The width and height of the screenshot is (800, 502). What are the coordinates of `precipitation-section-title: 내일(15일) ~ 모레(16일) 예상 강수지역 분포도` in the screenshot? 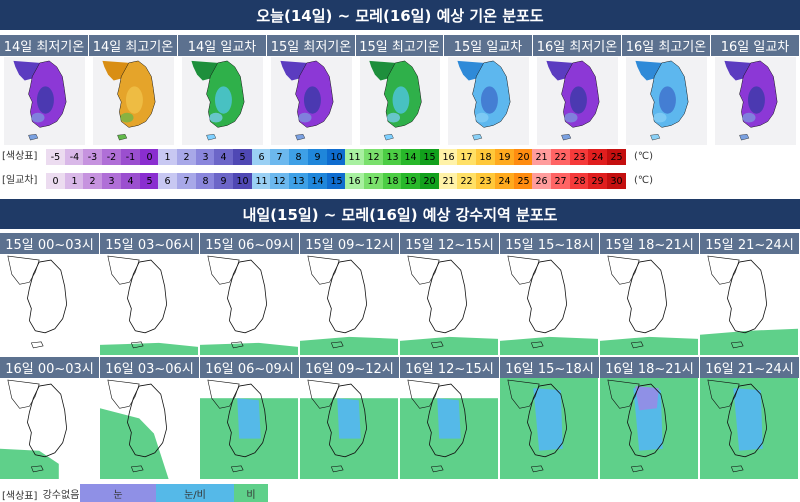 It's located at (400, 214).